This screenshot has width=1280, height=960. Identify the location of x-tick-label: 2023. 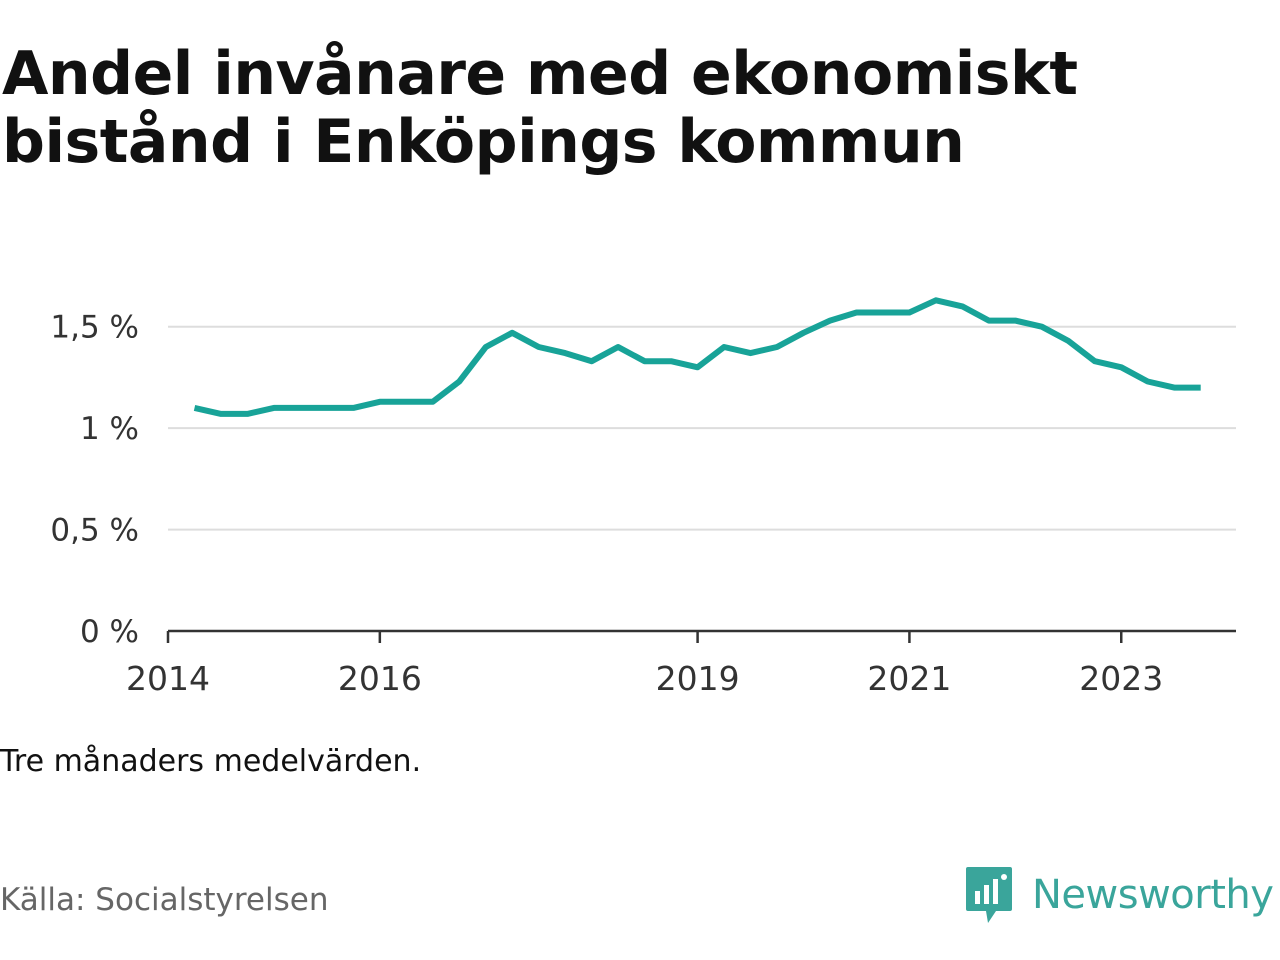
(1121, 678).